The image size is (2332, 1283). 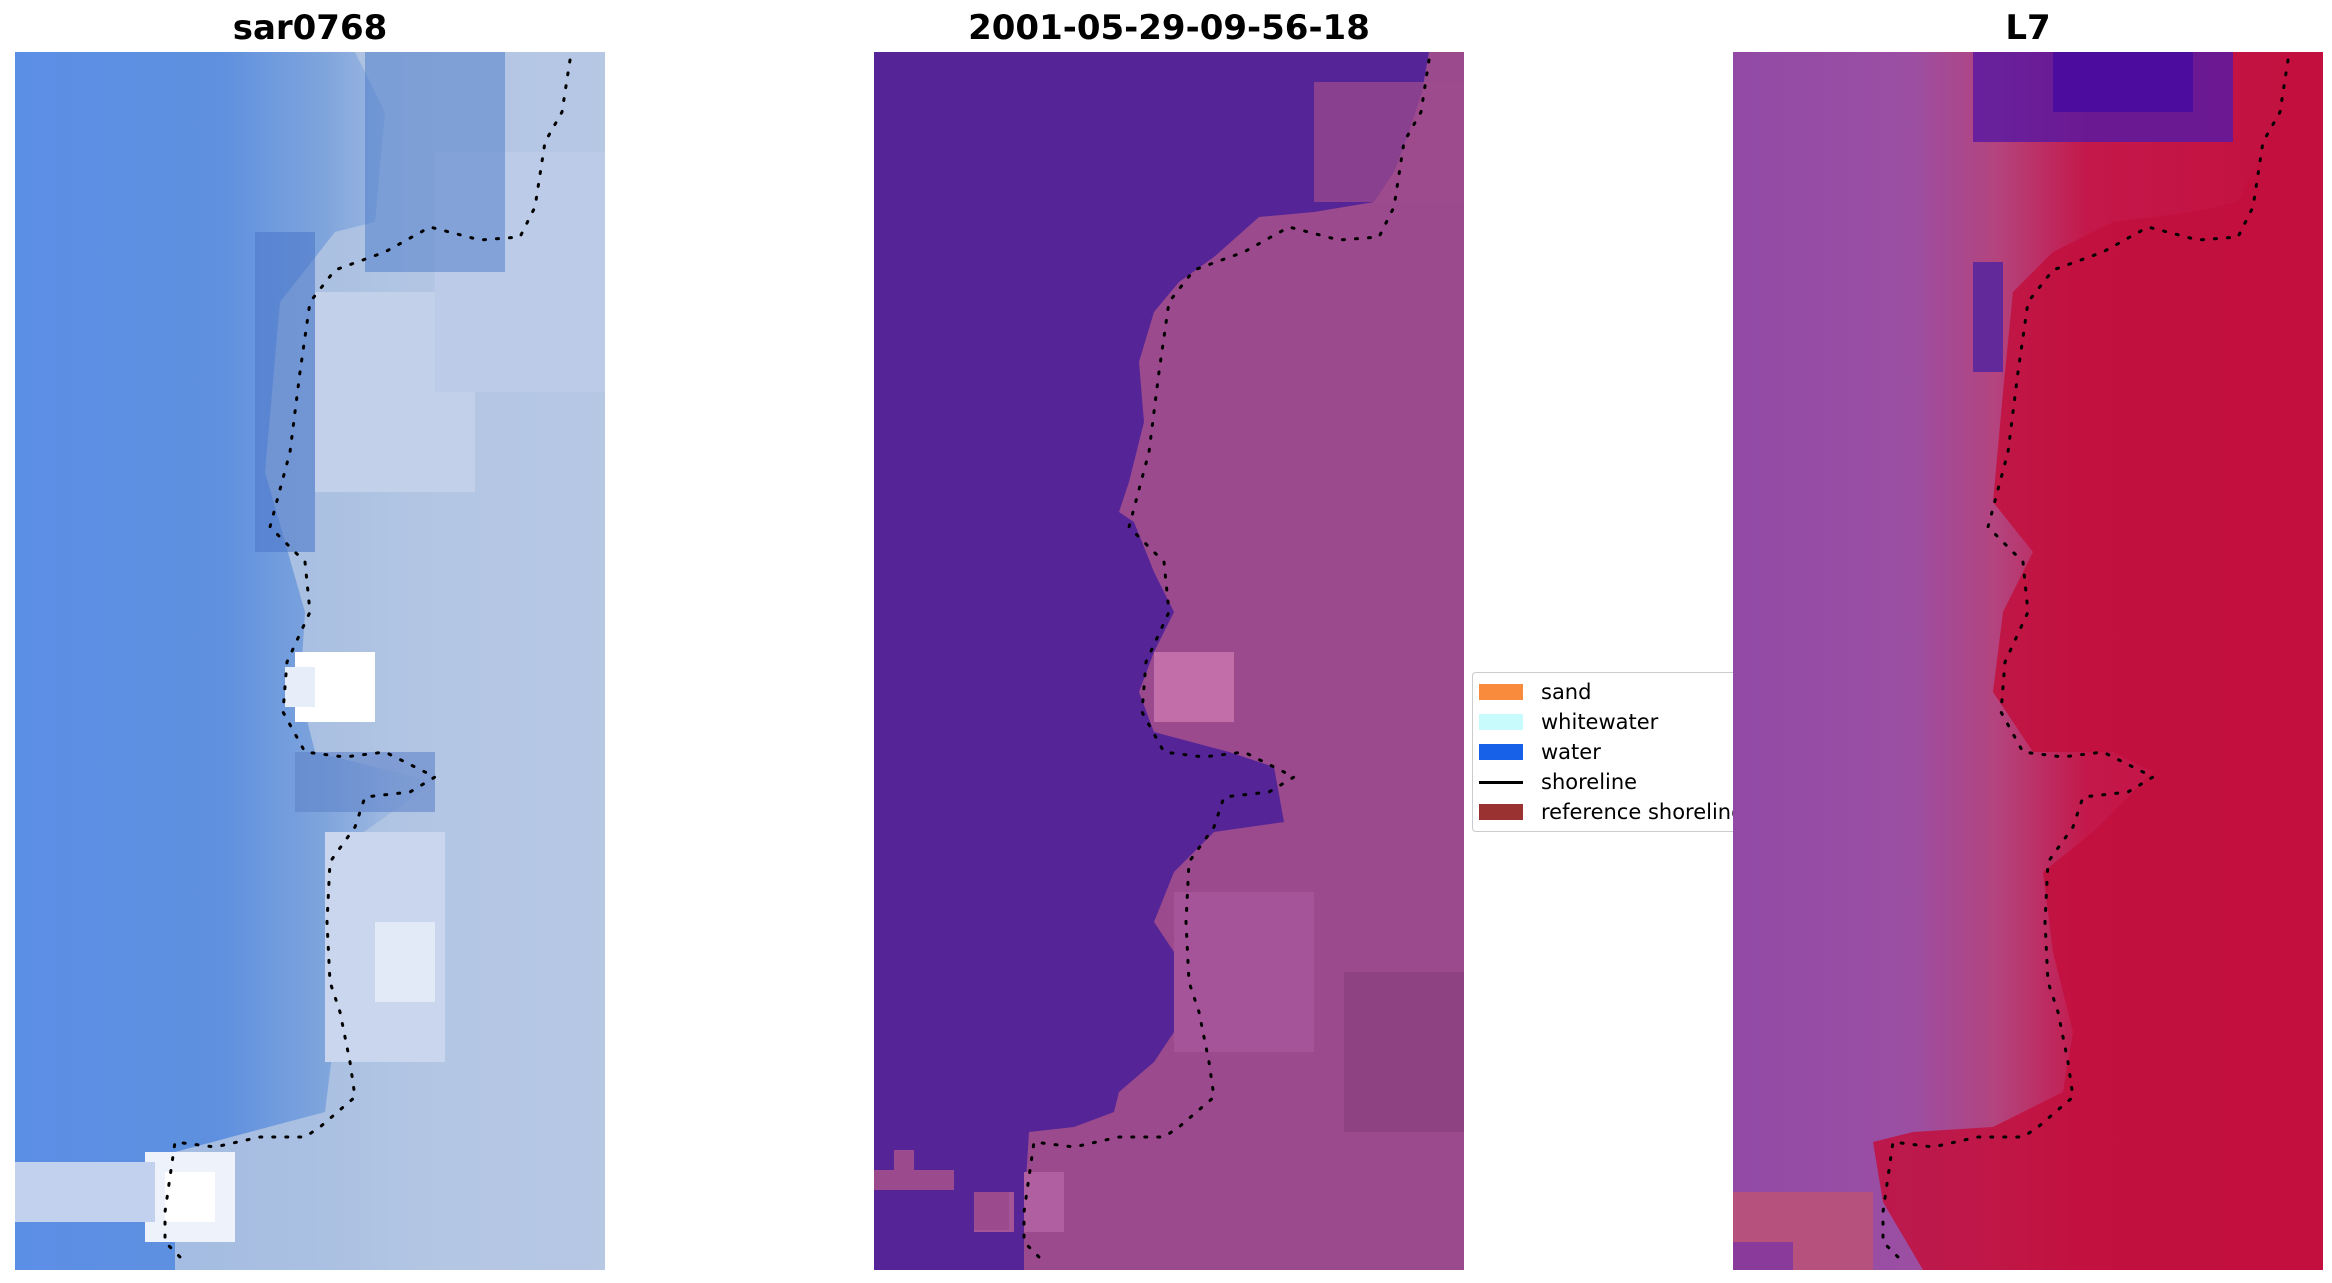 I want to click on legend-item-water: water, so click(x=1603, y=752).